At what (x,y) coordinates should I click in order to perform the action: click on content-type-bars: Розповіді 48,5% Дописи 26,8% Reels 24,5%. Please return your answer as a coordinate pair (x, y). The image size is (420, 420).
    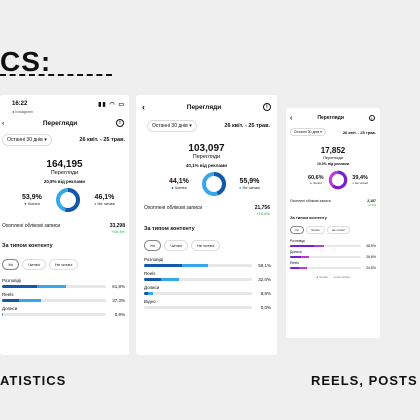
    Looking at the image, I should click on (333, 252).